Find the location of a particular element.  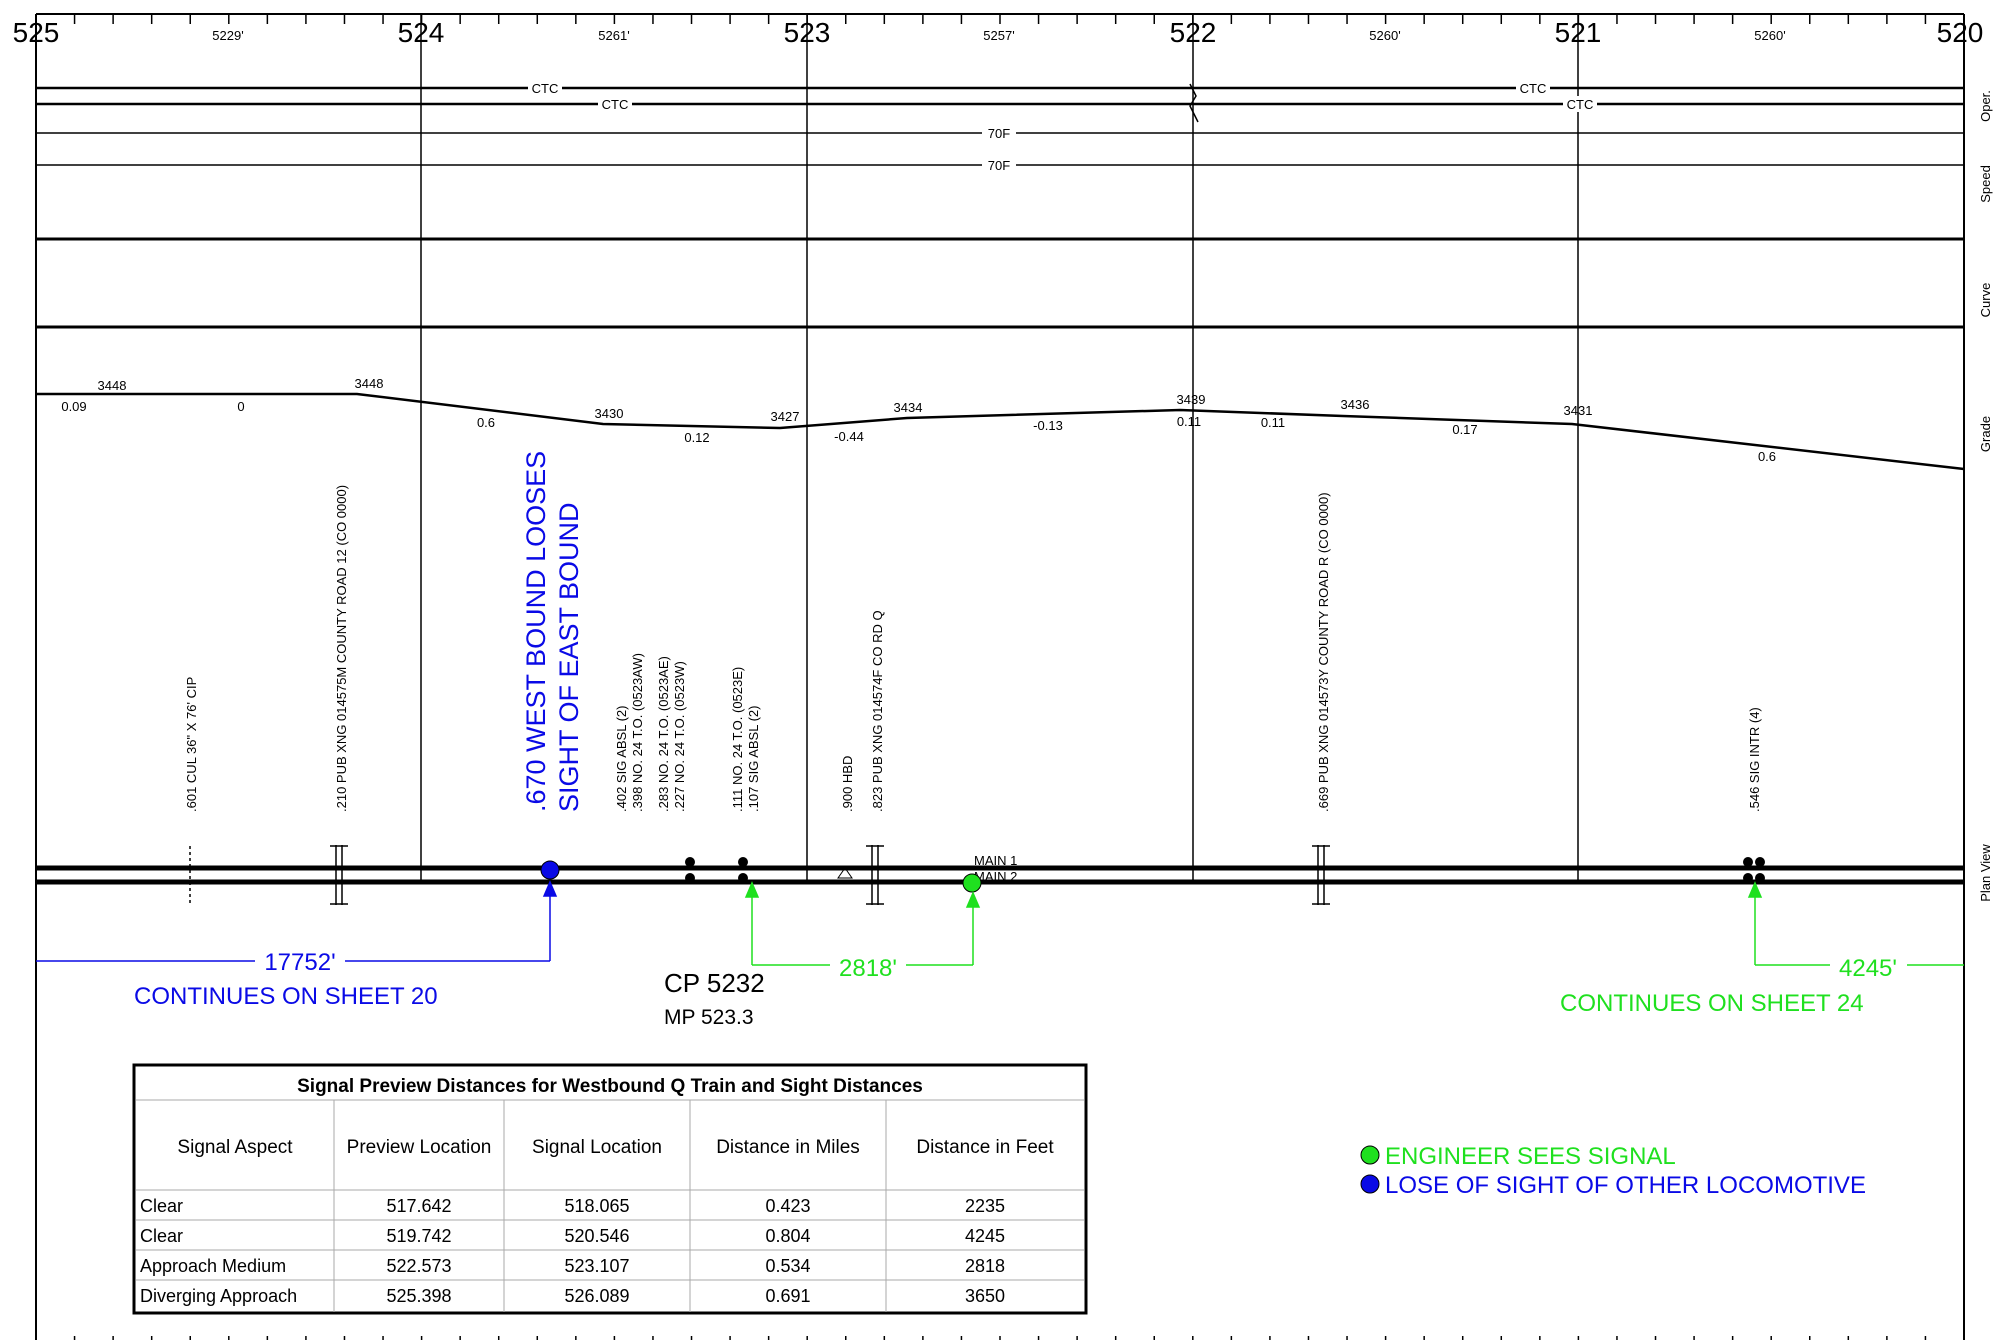

elevation-label: 3427 is located at coordinates (785, 416).